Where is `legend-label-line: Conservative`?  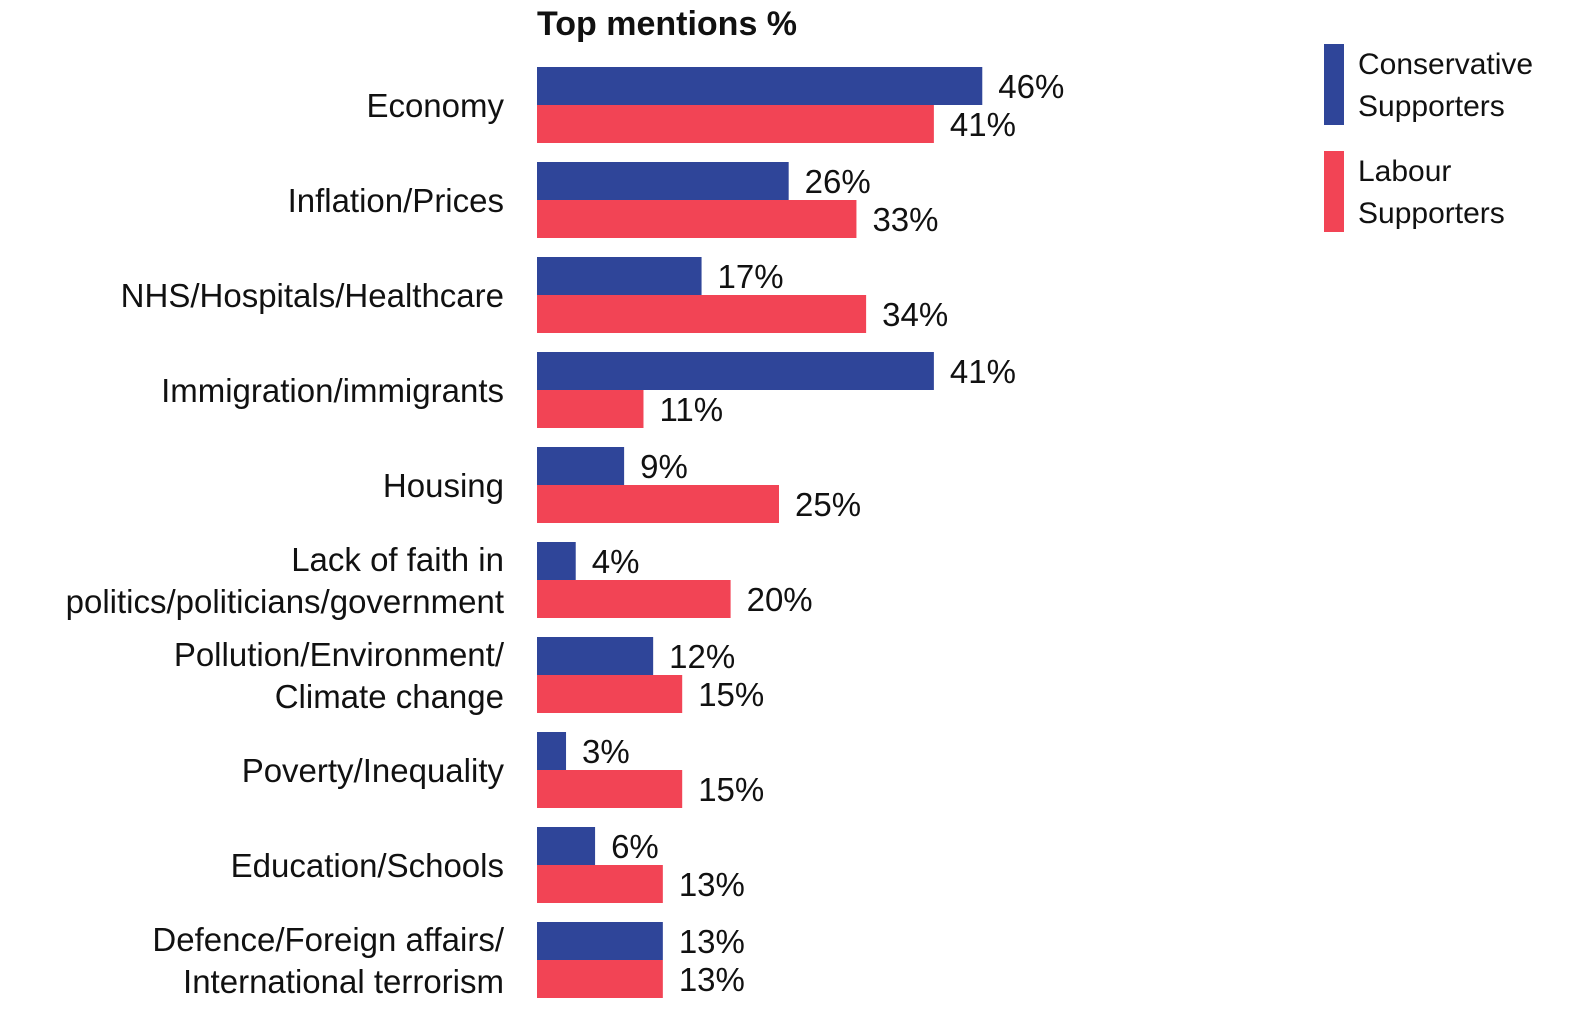
legend-label-line: Conservative is located at coordinates (1445, 64).